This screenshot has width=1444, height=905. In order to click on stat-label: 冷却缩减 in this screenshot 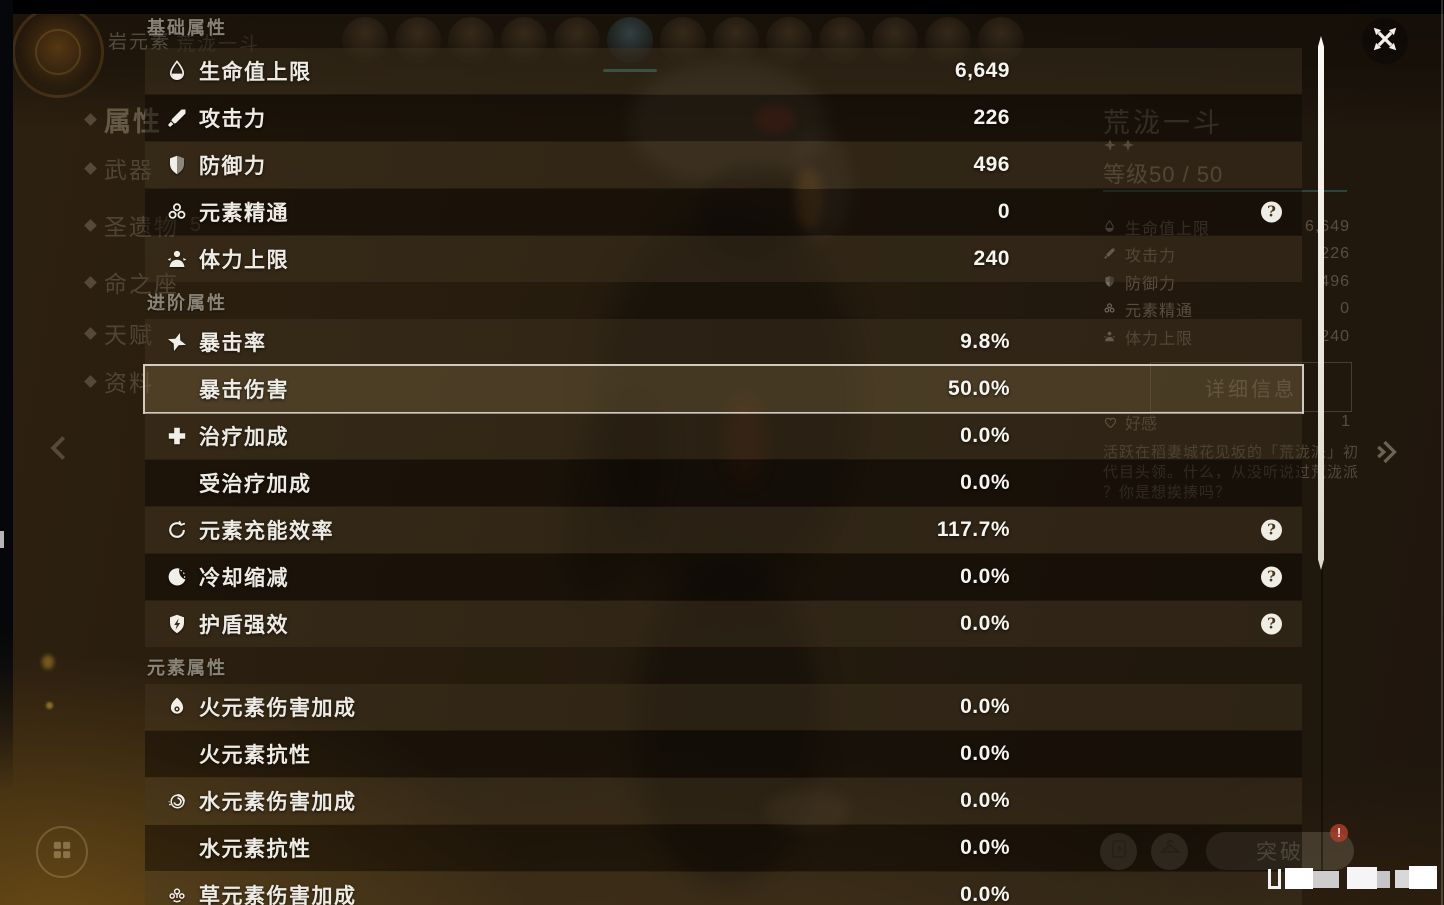, I will do `click(244, 578)`.